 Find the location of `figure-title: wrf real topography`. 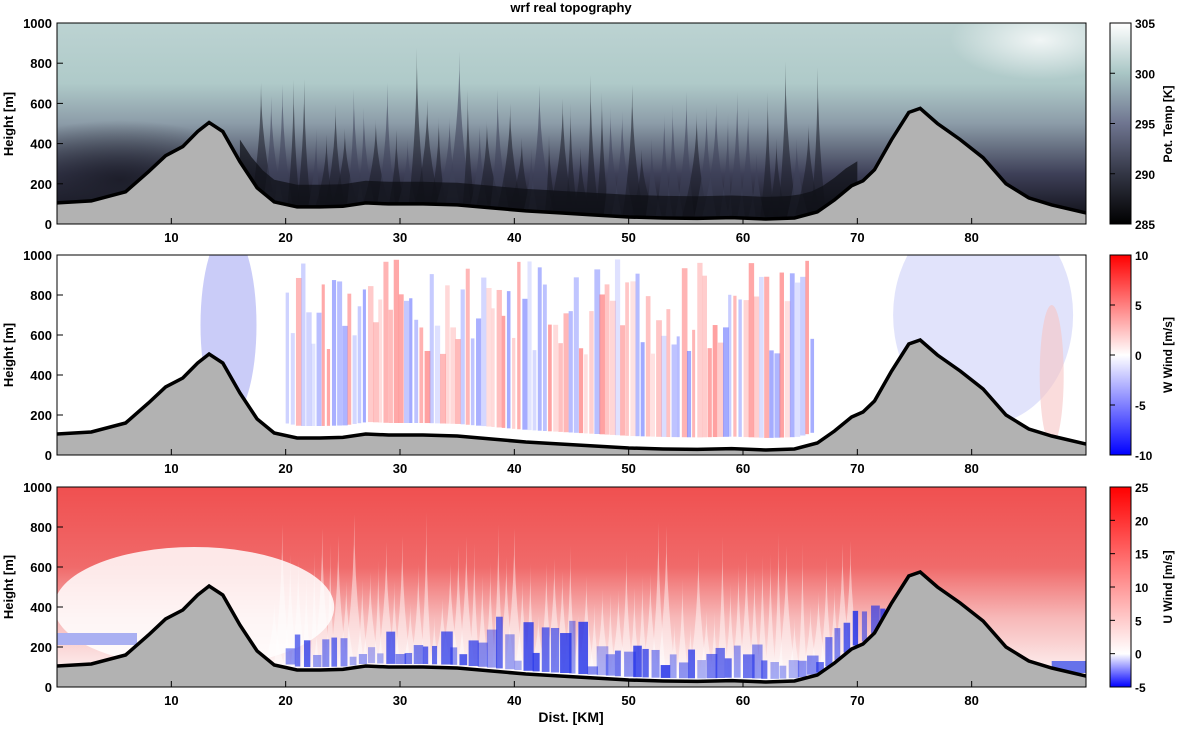

figure-title: wrf real topography is located at coordinates (570, 7).